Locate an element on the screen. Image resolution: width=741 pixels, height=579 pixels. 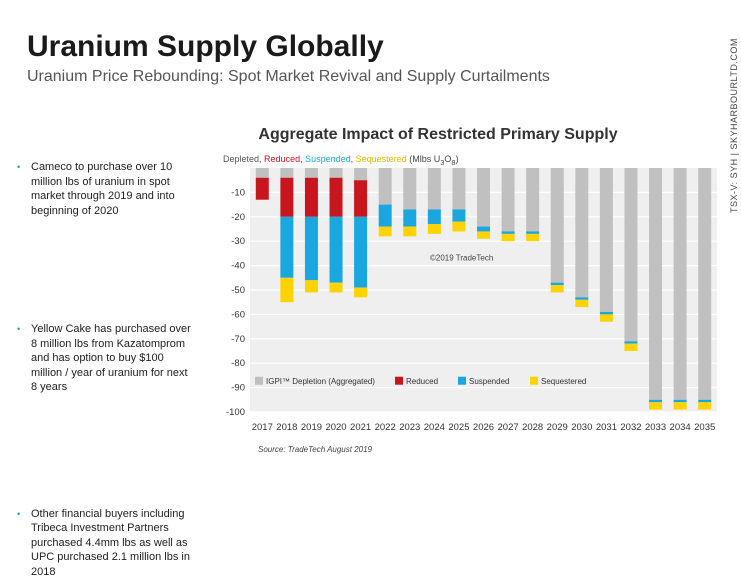
x-tick-label: 2030 is located at coordinates (581, 427).